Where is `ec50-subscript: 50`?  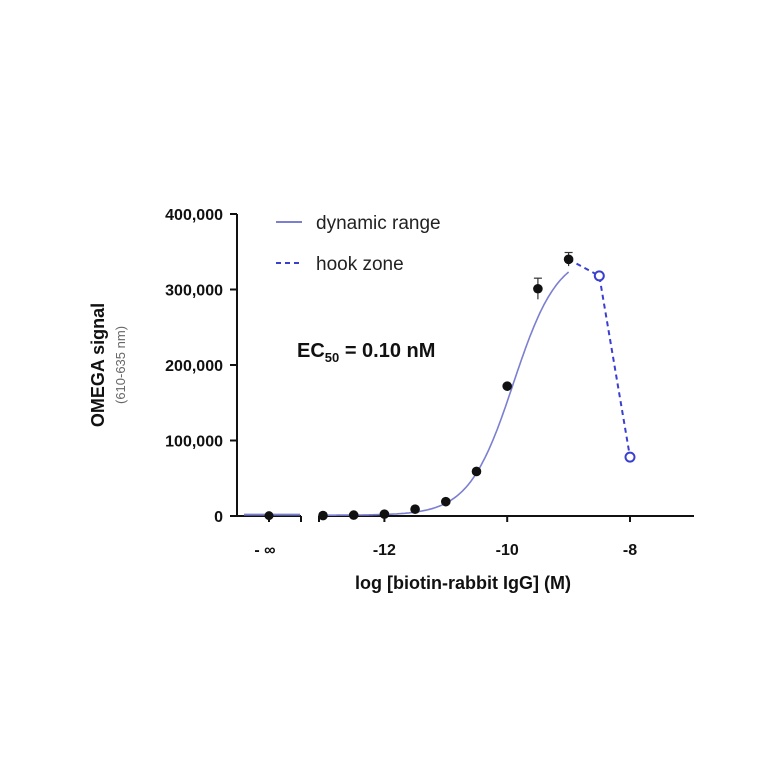 ec50-subscript: 50 is located at coordinates (332, 357).